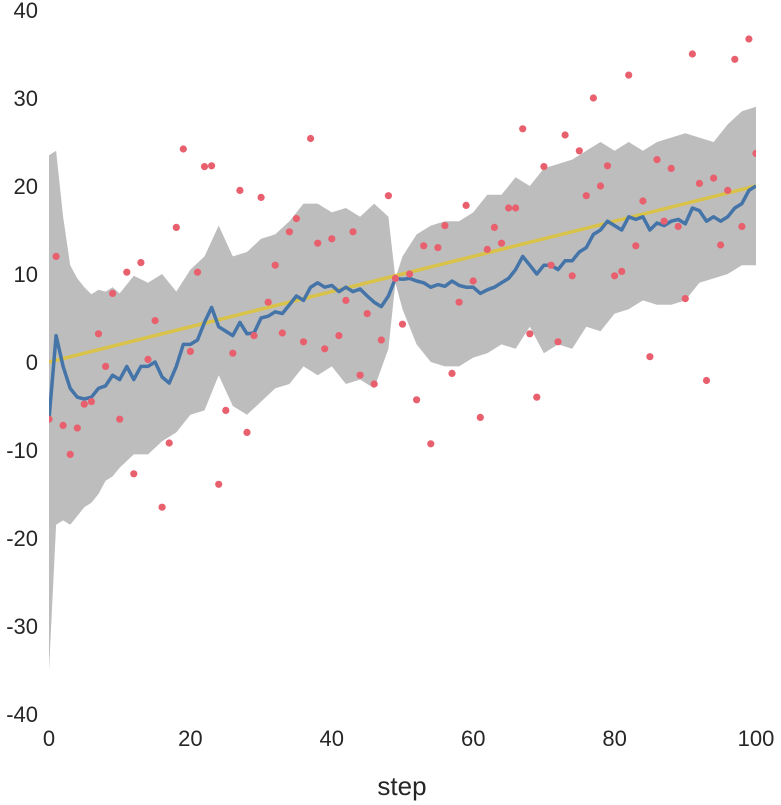 The image size is (781, 805). Describe the element at coordinates (408, 738) in the screenshot. I see `x-axis-ticks: 0 20 40 60 80 100` at that location.